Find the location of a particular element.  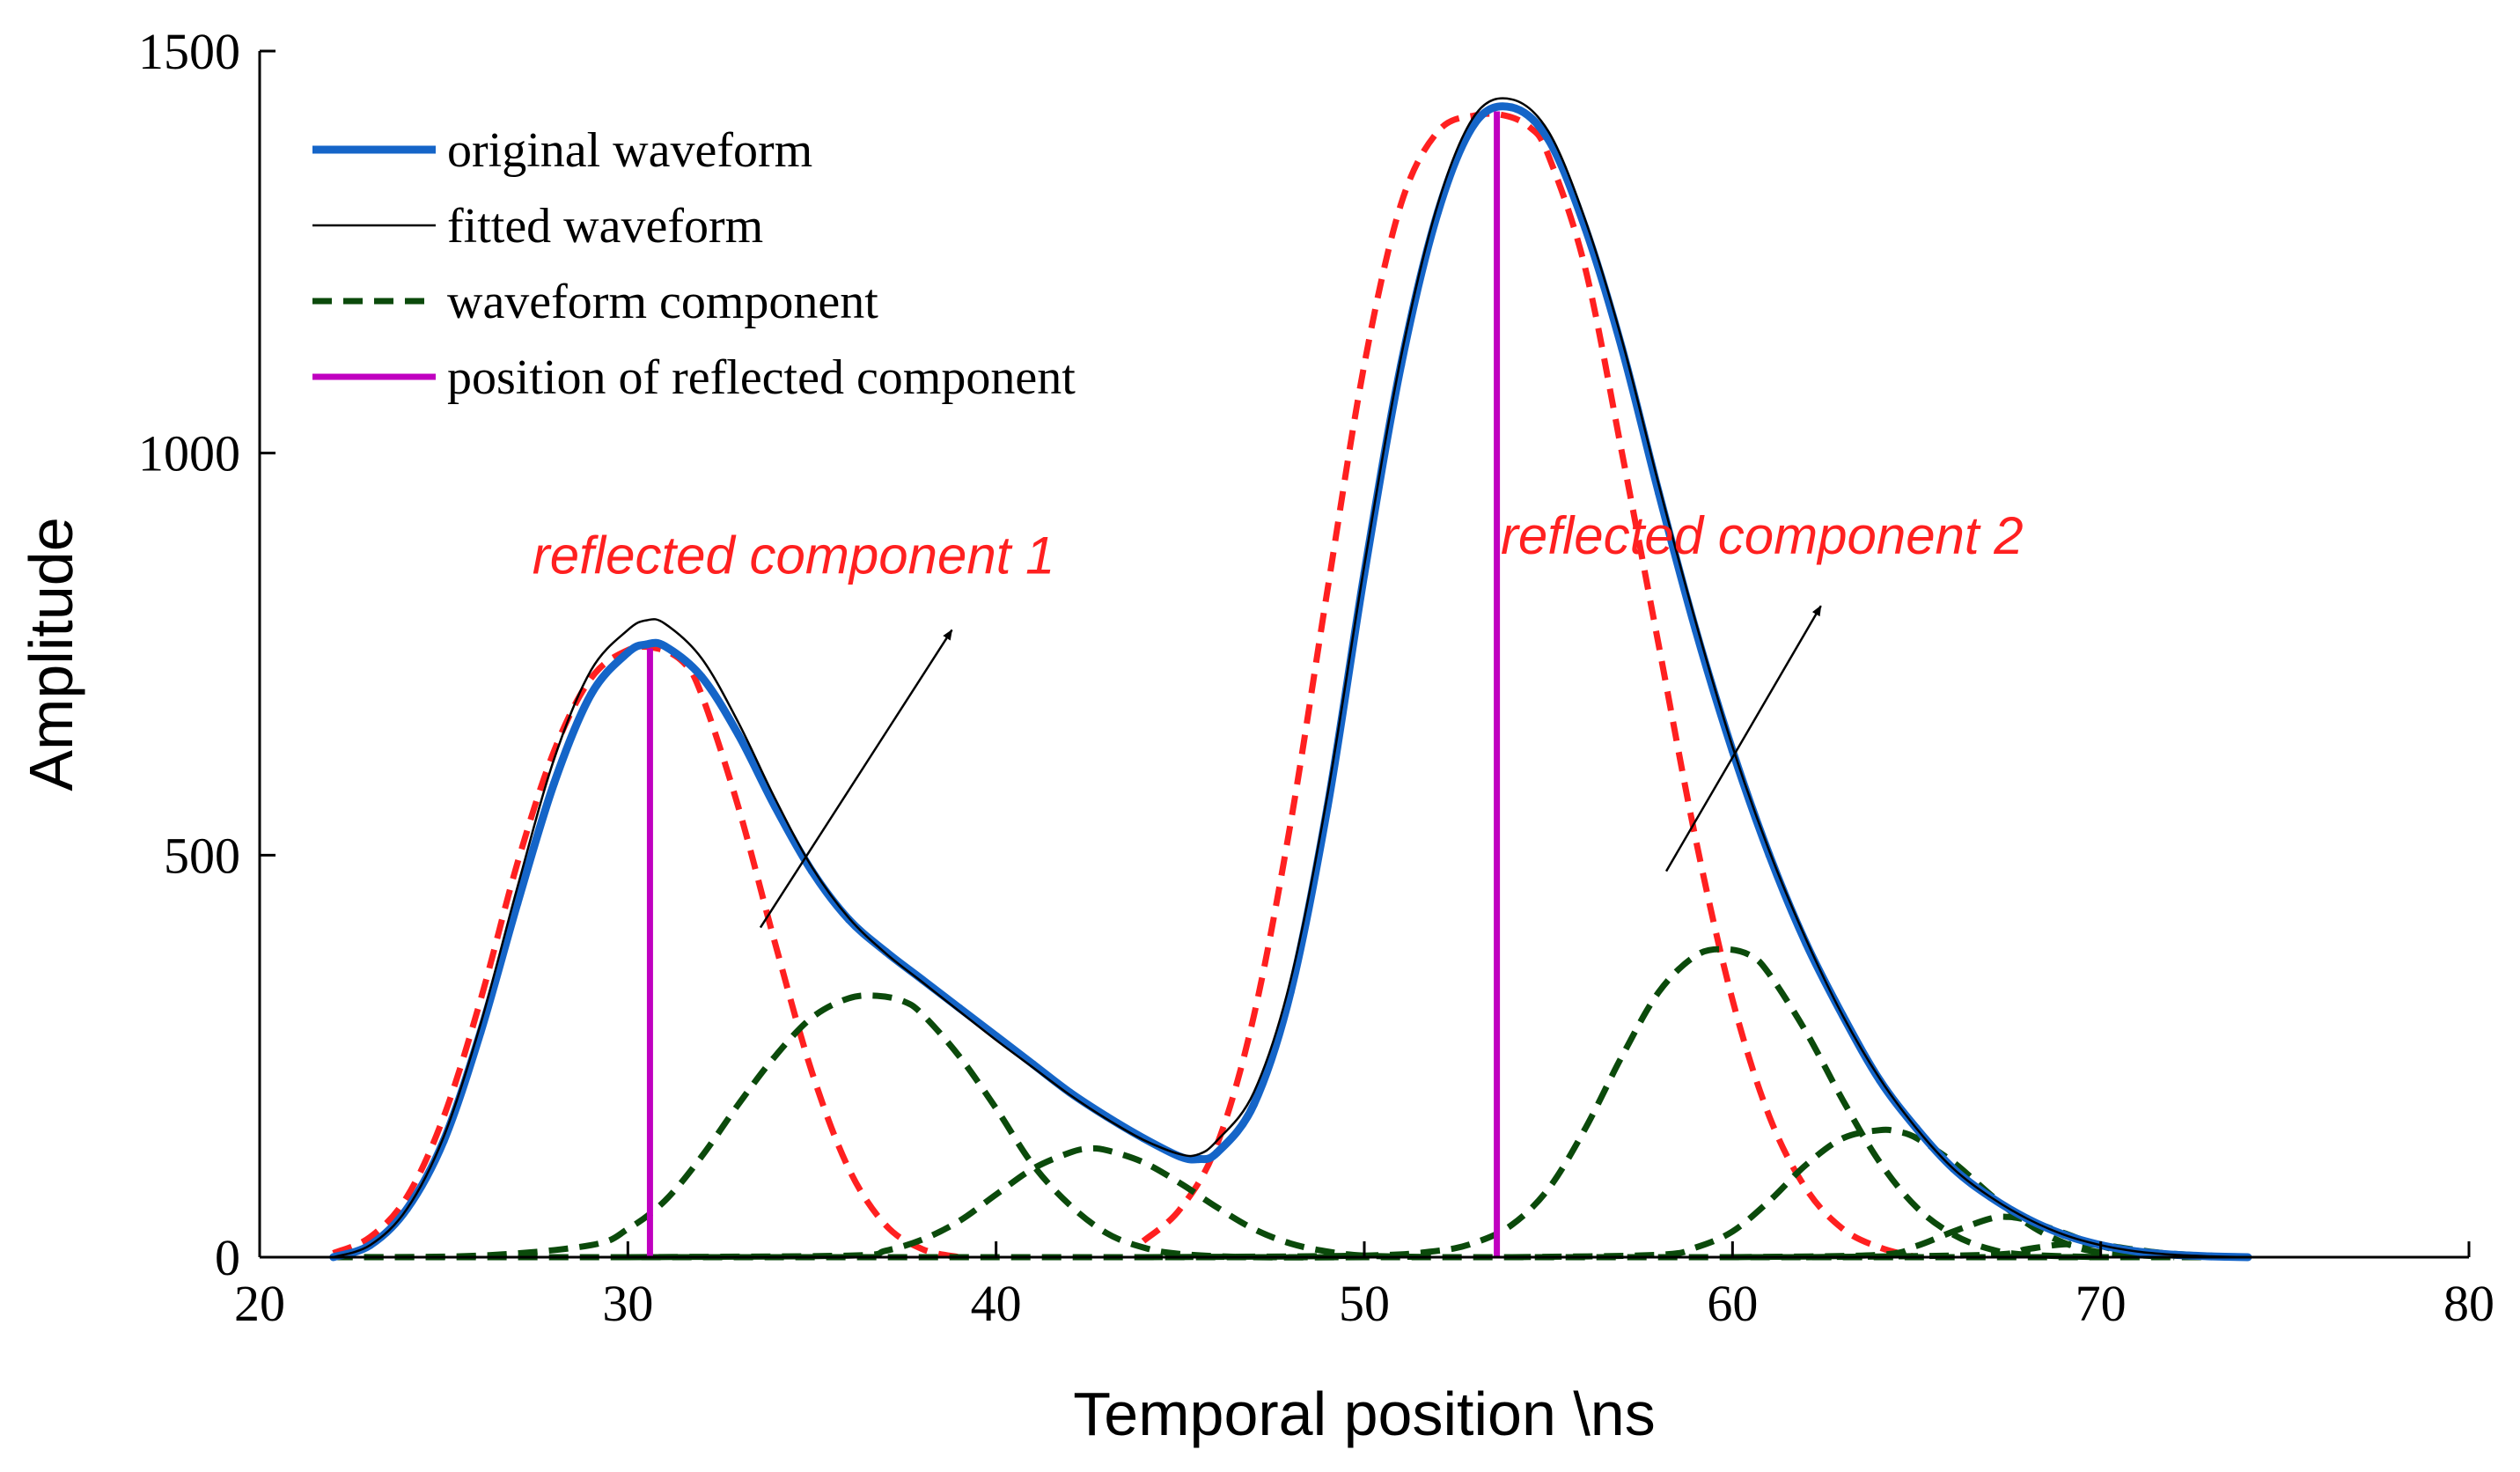

annotation-label-2: reflected component 2 is located at coordinates (1762, 536).